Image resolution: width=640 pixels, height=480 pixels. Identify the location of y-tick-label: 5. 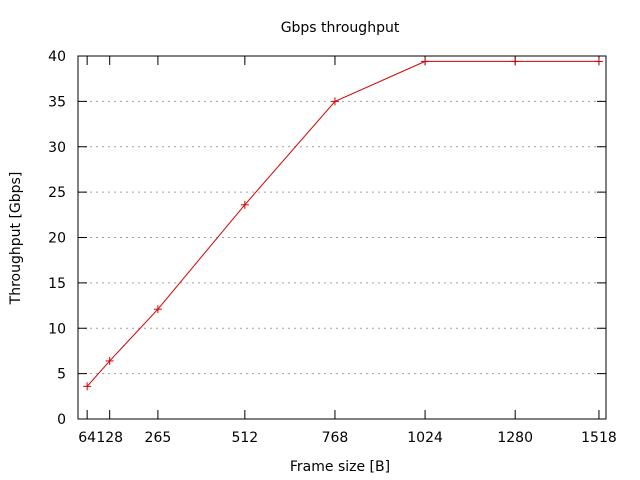
(61, 375).